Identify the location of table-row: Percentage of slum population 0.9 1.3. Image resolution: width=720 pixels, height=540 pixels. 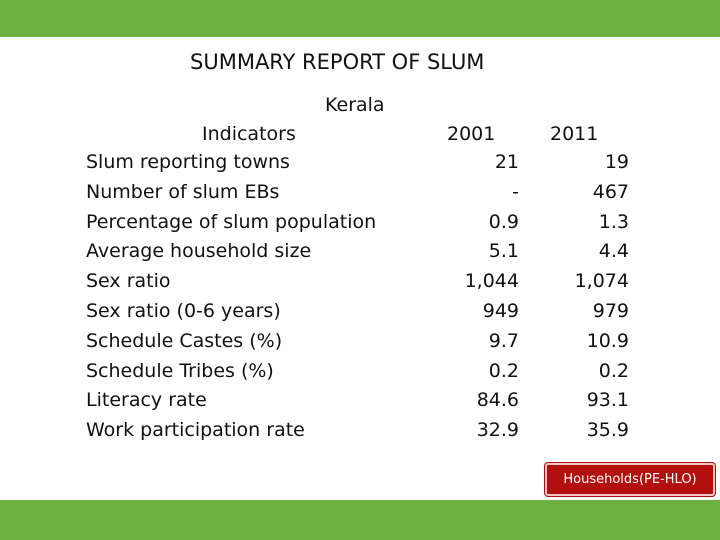
(360, 226).